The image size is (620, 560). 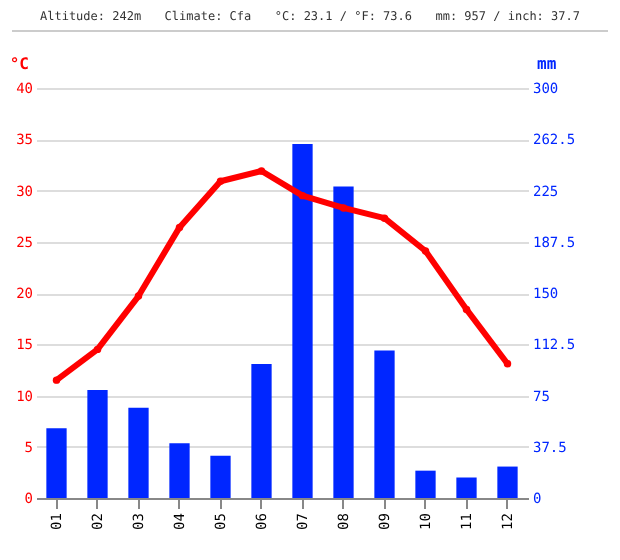 What do you see at coordinates (547, 64) in the screenshot?
I see `y2-axis-title: mm` at bounding box center [547, 64].